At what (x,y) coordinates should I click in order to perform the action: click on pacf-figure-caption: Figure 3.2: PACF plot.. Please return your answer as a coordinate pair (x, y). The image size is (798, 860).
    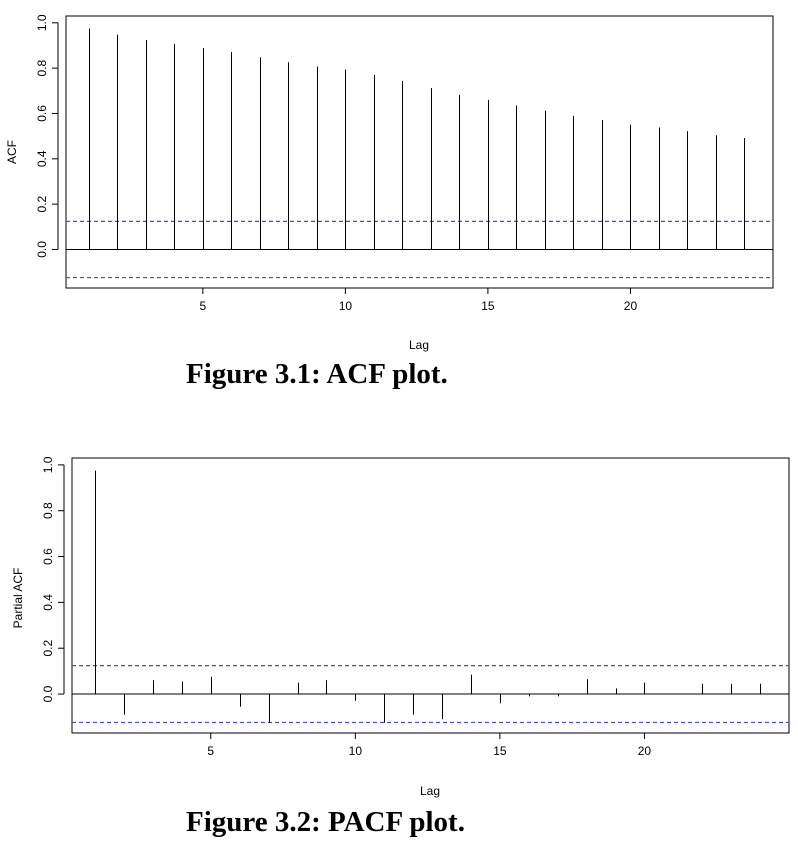
    Looking at the image, I should click on (325, 822).